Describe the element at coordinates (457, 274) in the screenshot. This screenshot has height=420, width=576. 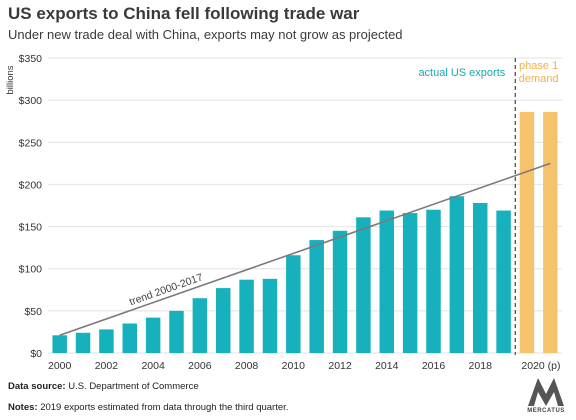
I see `bar-2017` at that location.